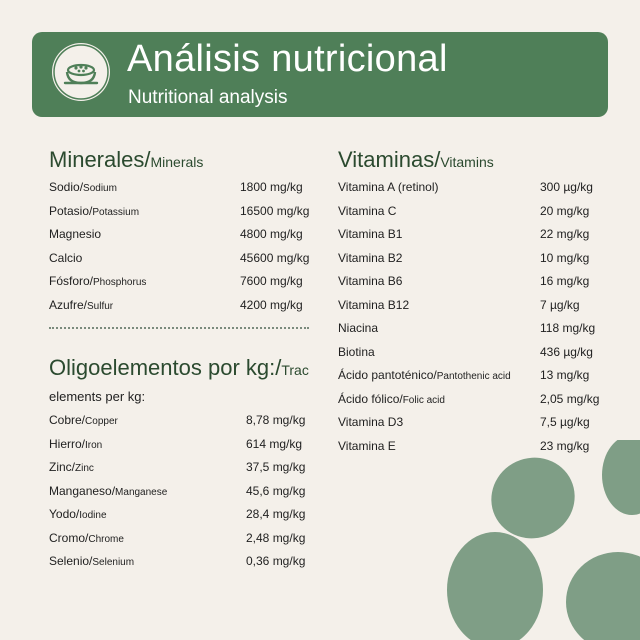 The width and height of the screenshot is (640, 640). I want to click on minerals-row-label: Potasio/Potassium, so click(94, 211).